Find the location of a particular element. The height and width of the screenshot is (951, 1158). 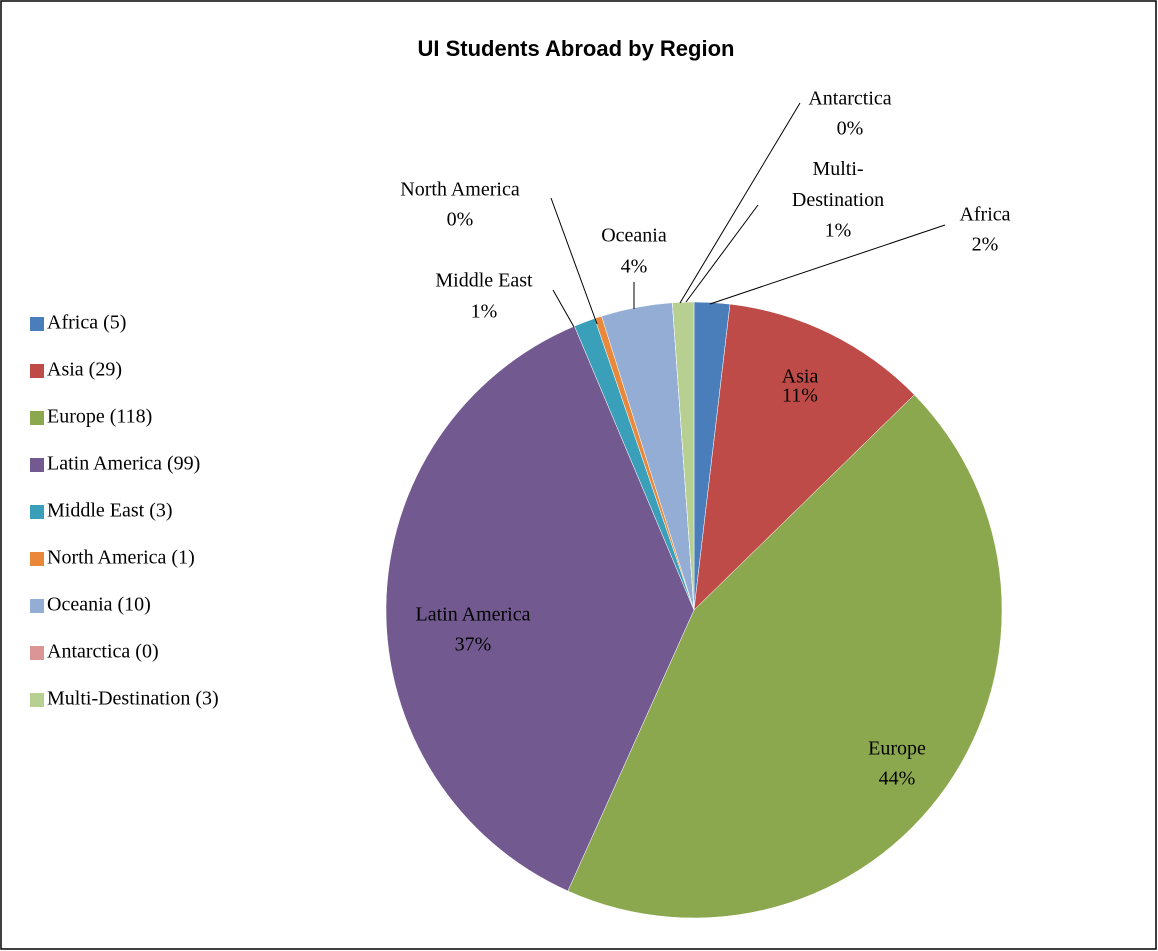

data-label-name-part: Multi- is located at coordinates (837, 169).